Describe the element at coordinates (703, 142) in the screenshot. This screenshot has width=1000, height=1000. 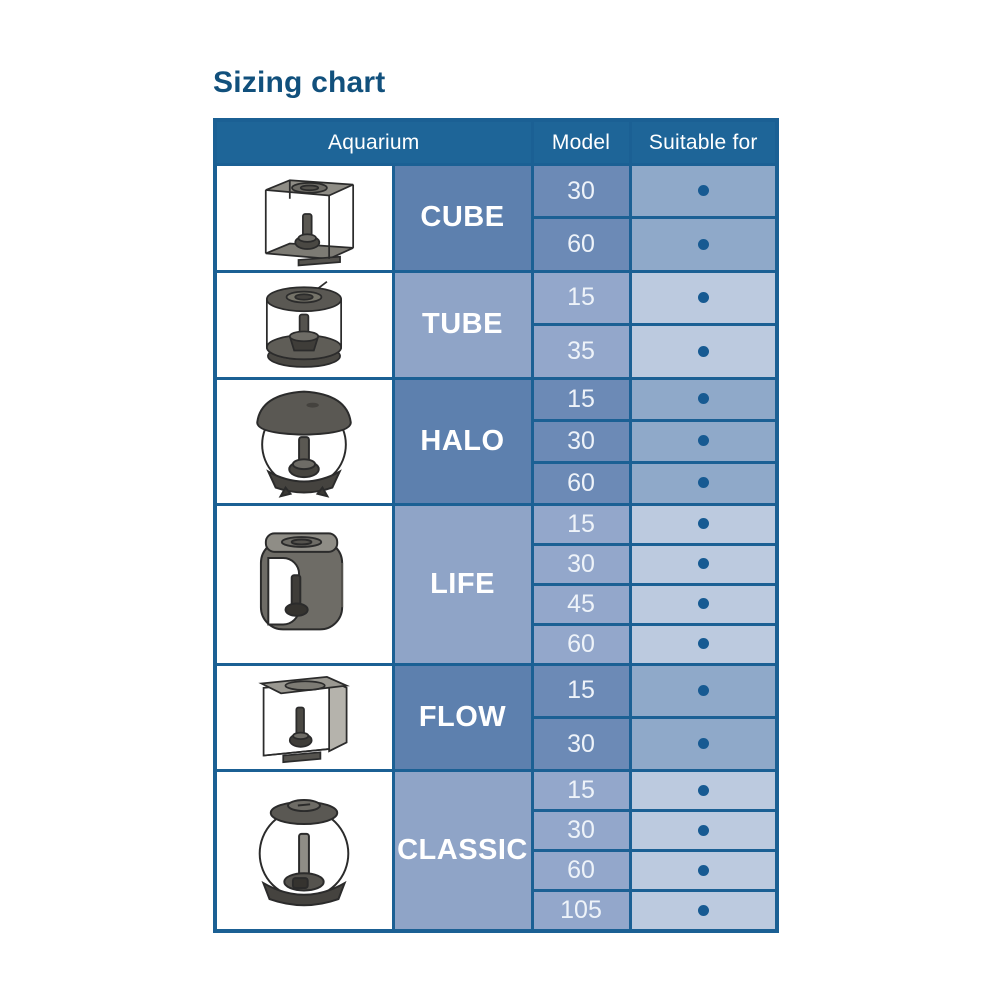
I see `header-suitable-for: Suitable for` at that location.